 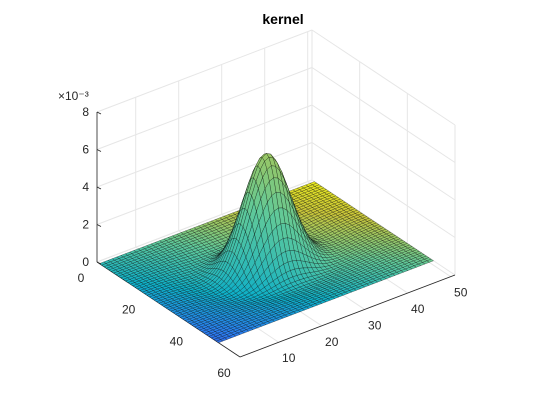 What do you see at coordinates (347, 316) in the screenshot?
I see `x-axis-line` at bounding box center [347, 316].